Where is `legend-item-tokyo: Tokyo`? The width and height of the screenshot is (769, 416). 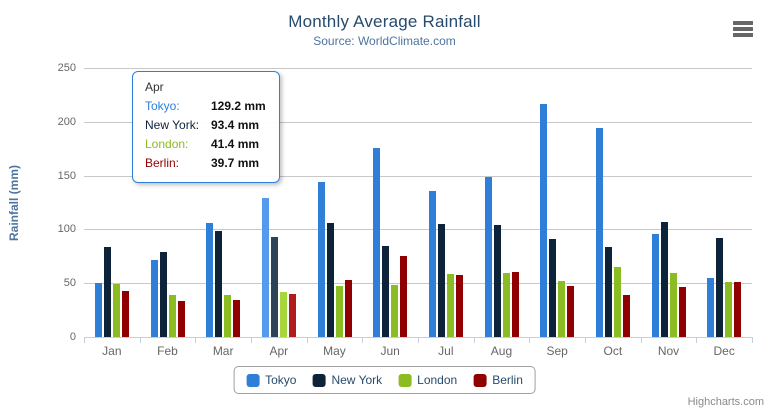
legend-item-tokyo: Tokyo is located at coordinates (271, 380).